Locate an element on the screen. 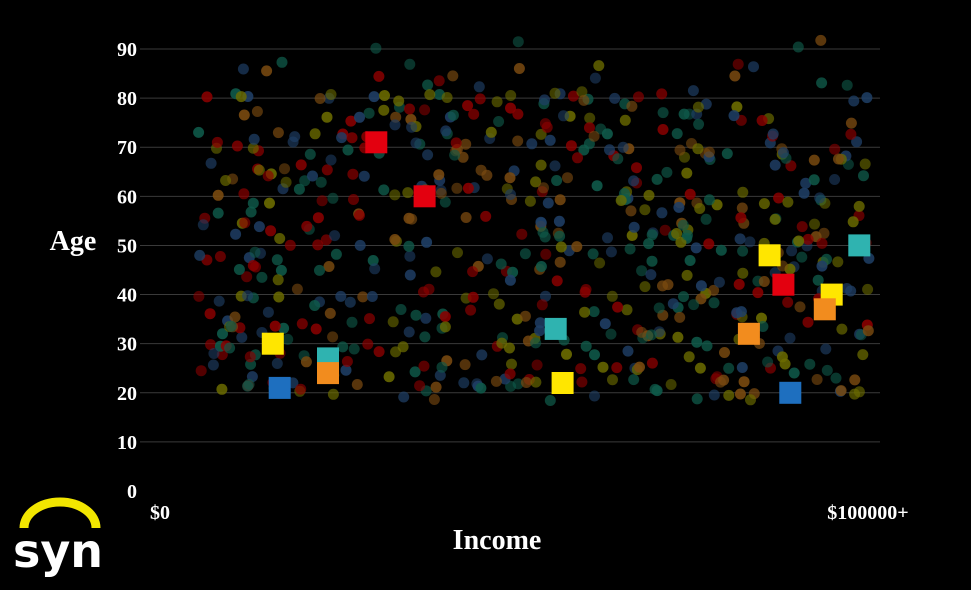  y-tick-label: 30 is located at coordinates (127, 345).